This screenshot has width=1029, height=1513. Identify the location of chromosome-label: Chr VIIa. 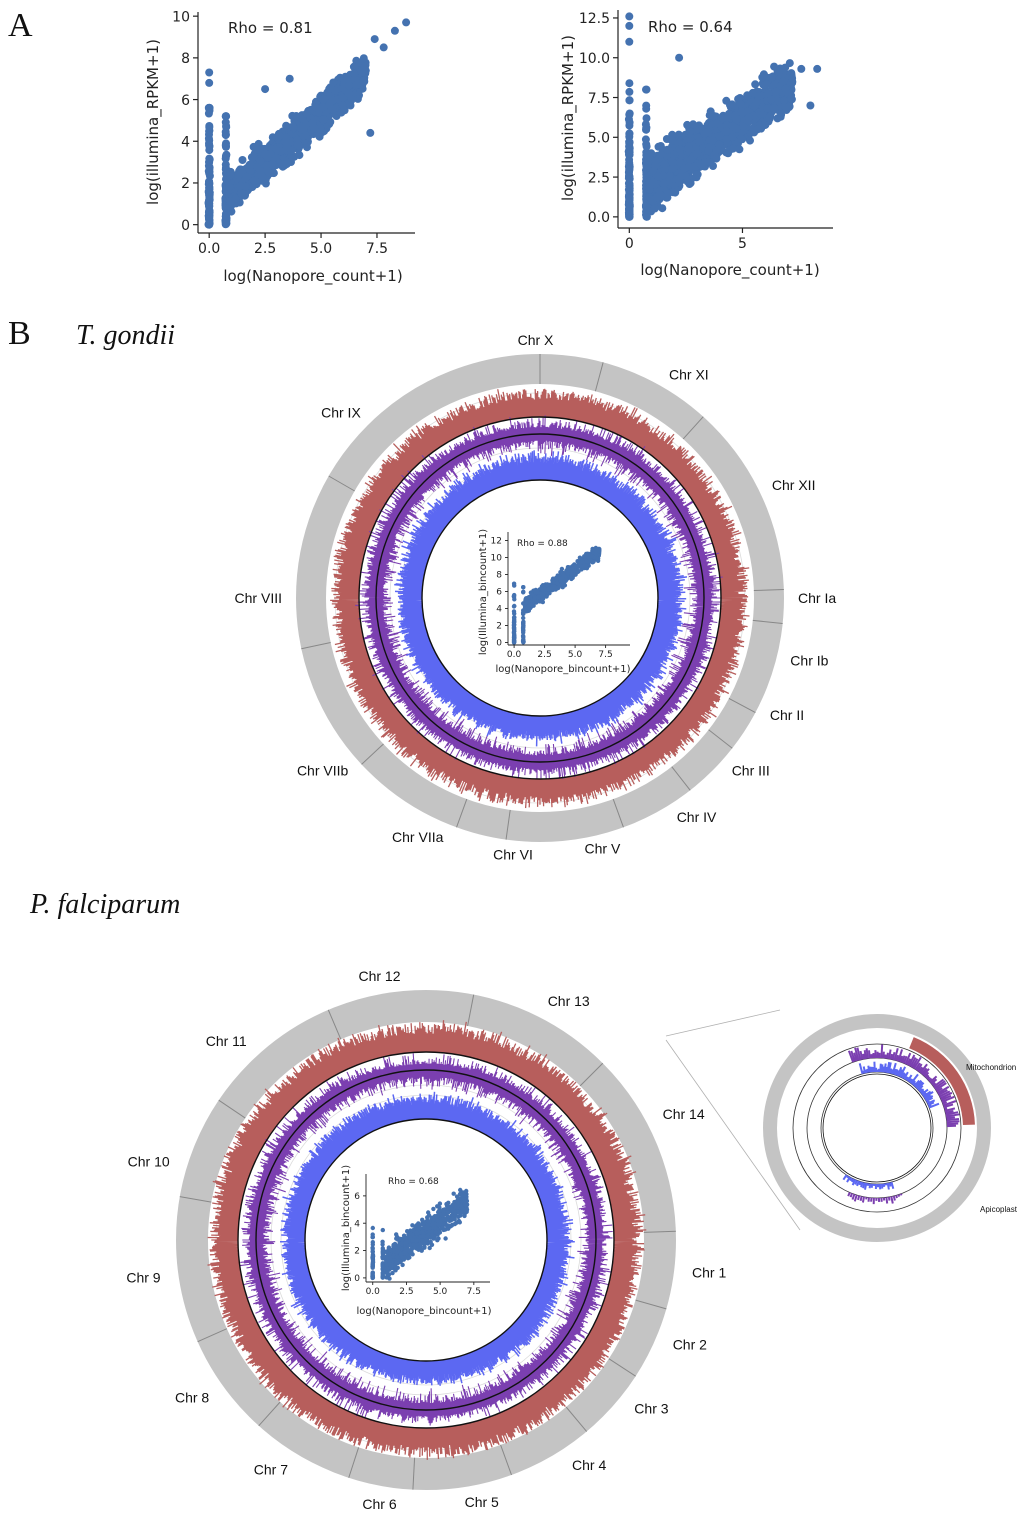
(418, 837).